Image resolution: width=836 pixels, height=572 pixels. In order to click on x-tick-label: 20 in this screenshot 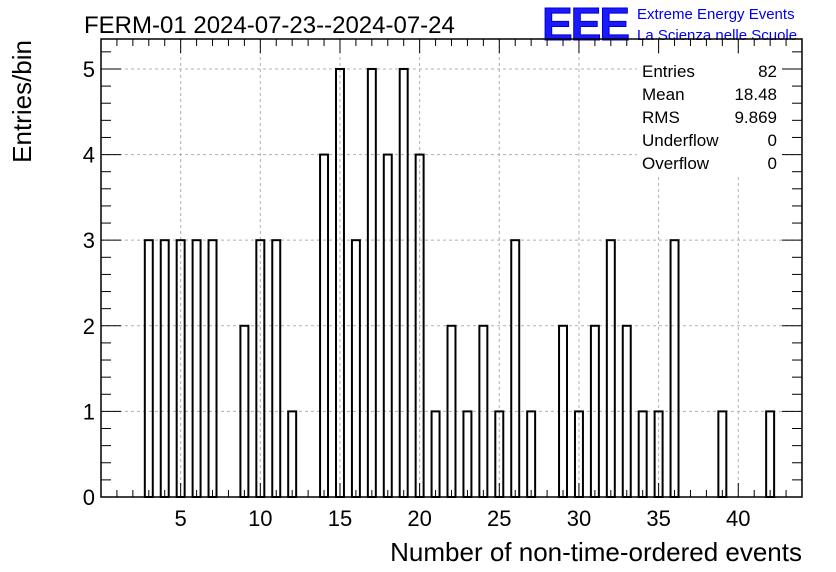, I will do `click(419, 518)`.